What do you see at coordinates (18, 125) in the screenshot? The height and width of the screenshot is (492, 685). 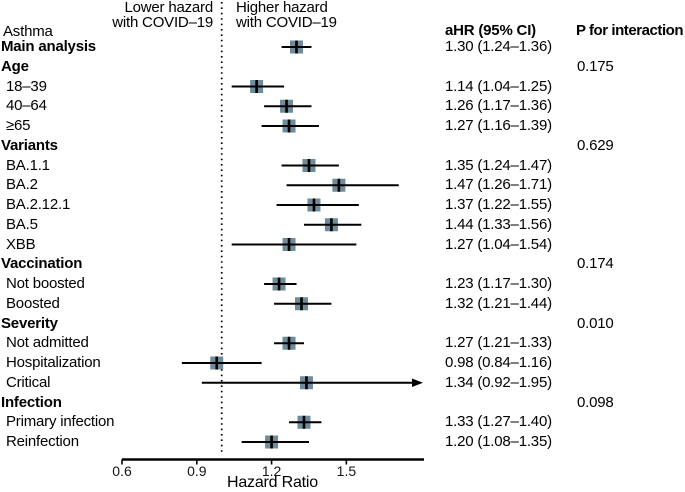 I see `row-label: ≥65` at bounding box center [18, 125].